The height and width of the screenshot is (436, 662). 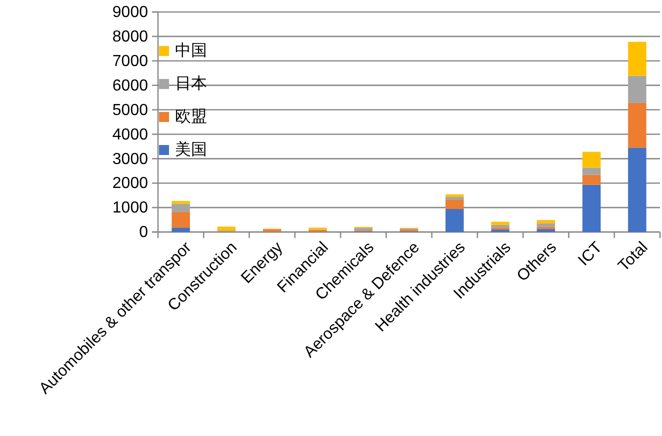 I want to click on legend-label: 日本, so click(x=191, y=83).